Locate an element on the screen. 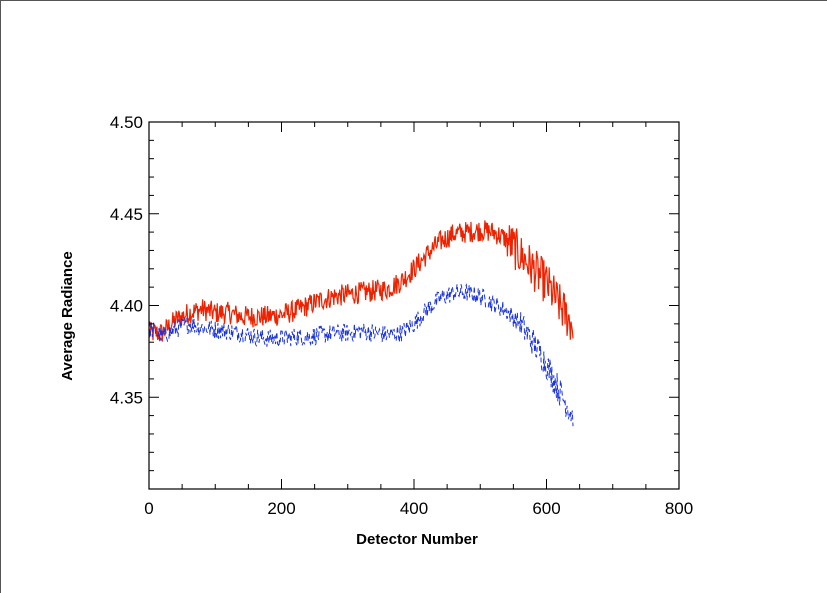 This screenshot has height=593, width=827. x-tick-label: 600 is located at coordinates (546, 508).